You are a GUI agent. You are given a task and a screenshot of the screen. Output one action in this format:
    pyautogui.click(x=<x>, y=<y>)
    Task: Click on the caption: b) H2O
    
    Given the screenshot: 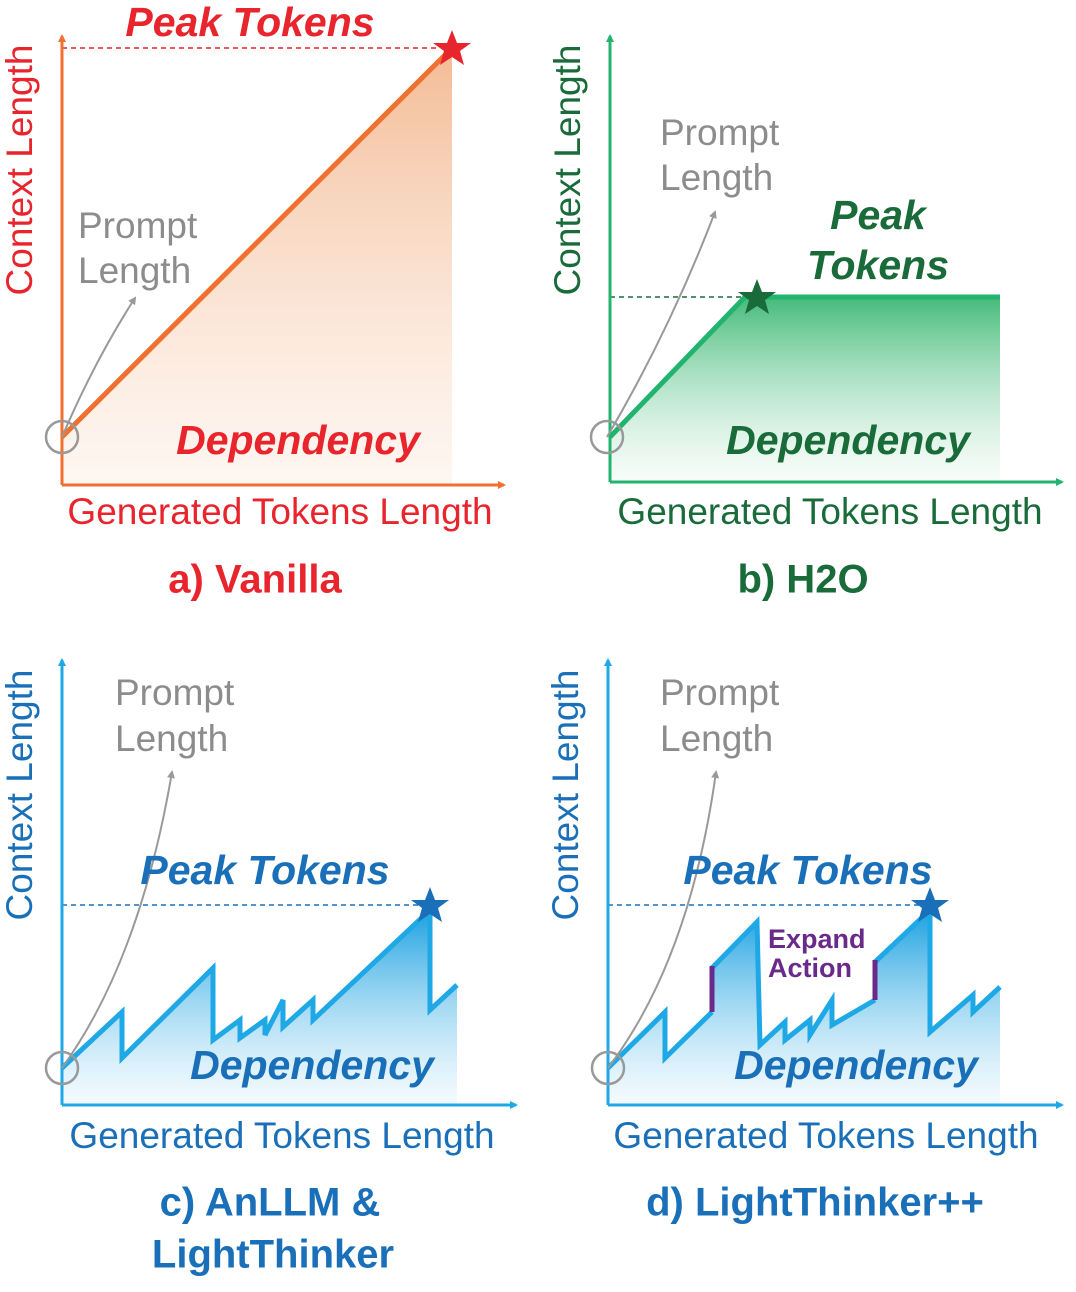 What is the action you would take?
    pyautogui.click(x=802, y=580)
    